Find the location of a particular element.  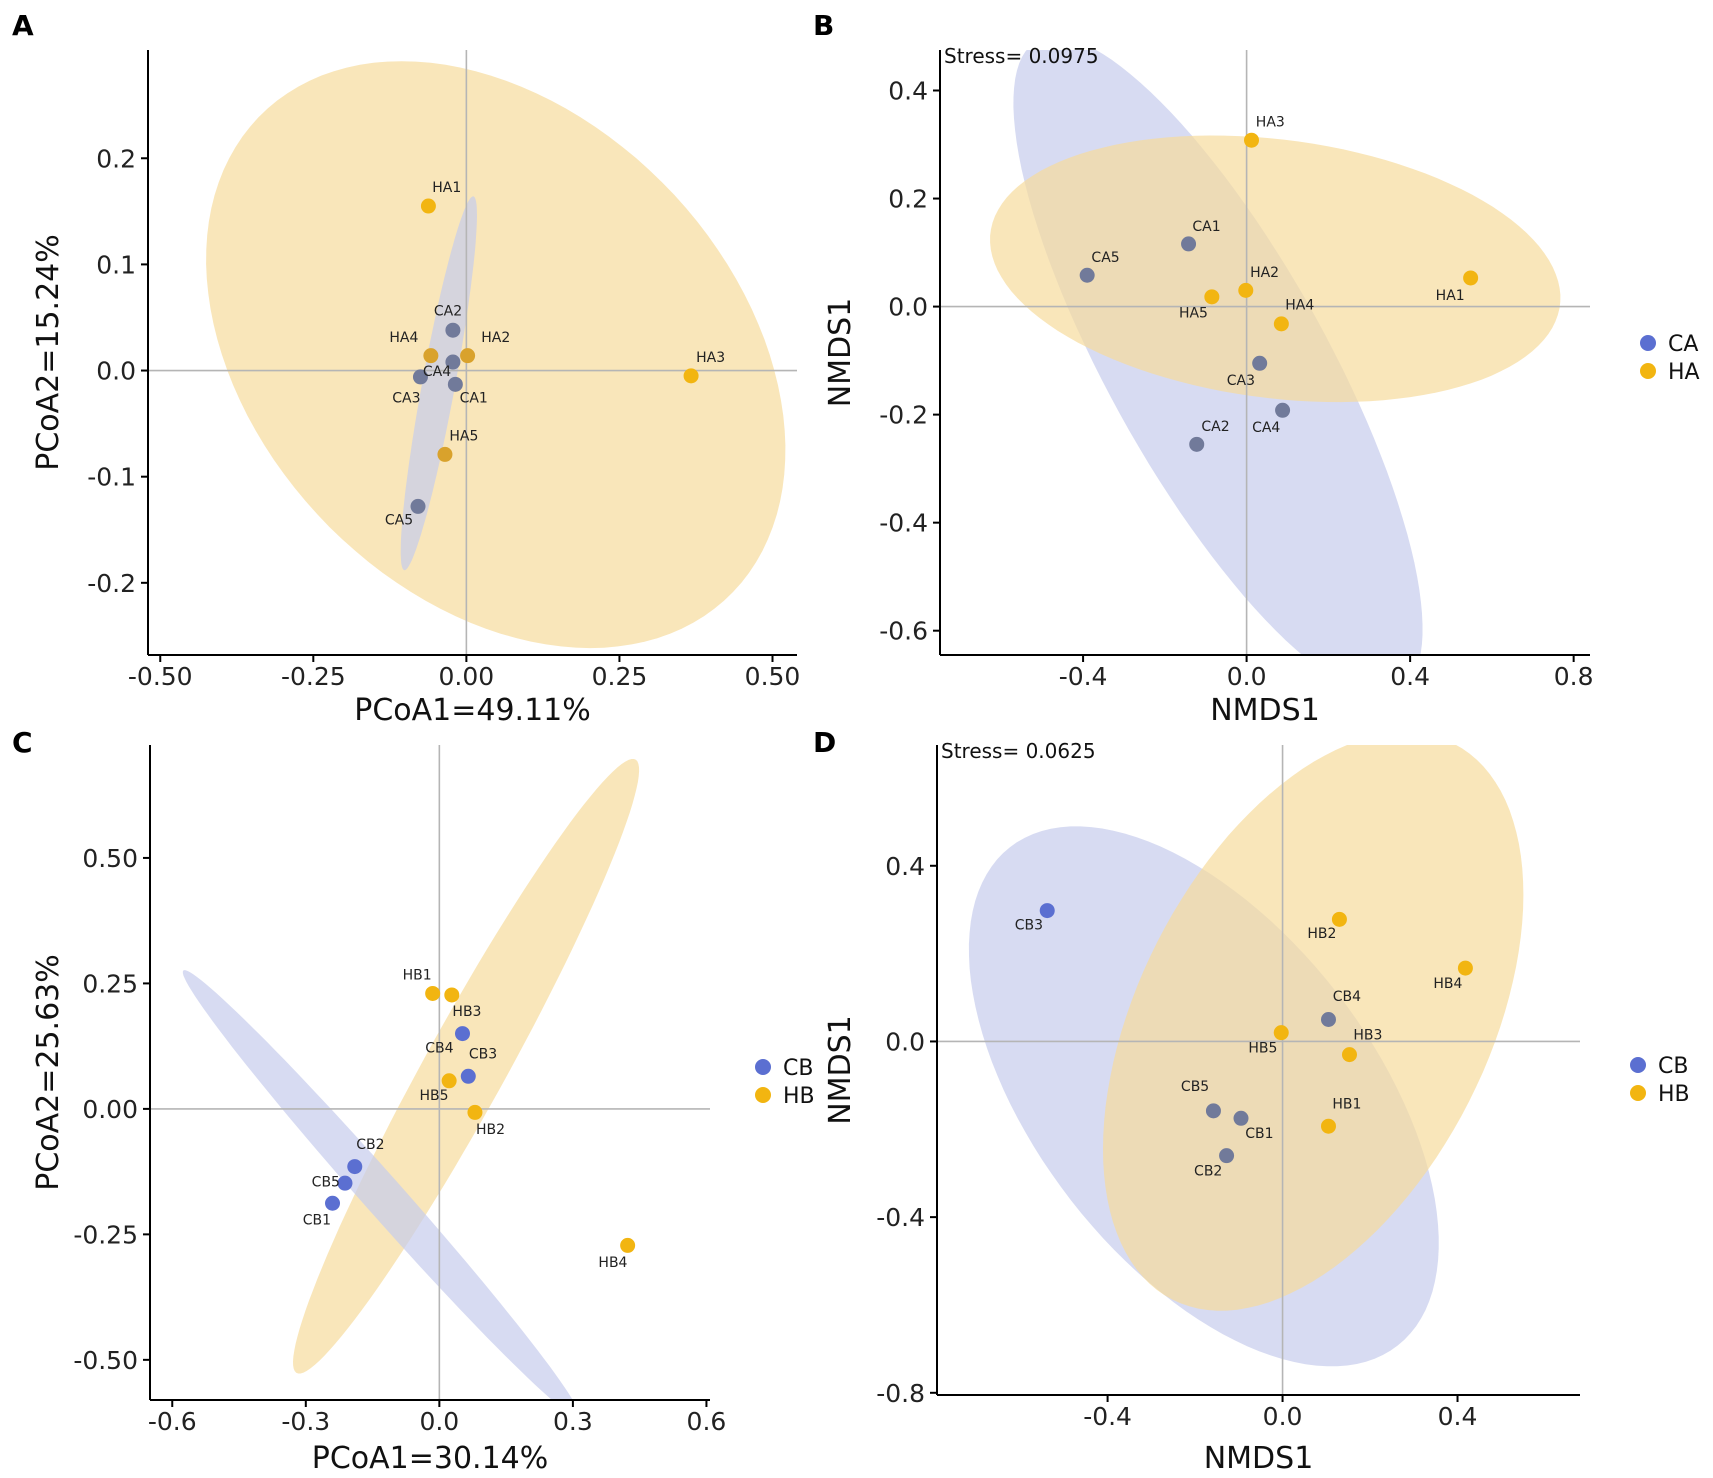

x-tick-label: -0.3 is located at coordinates (305, 1421).